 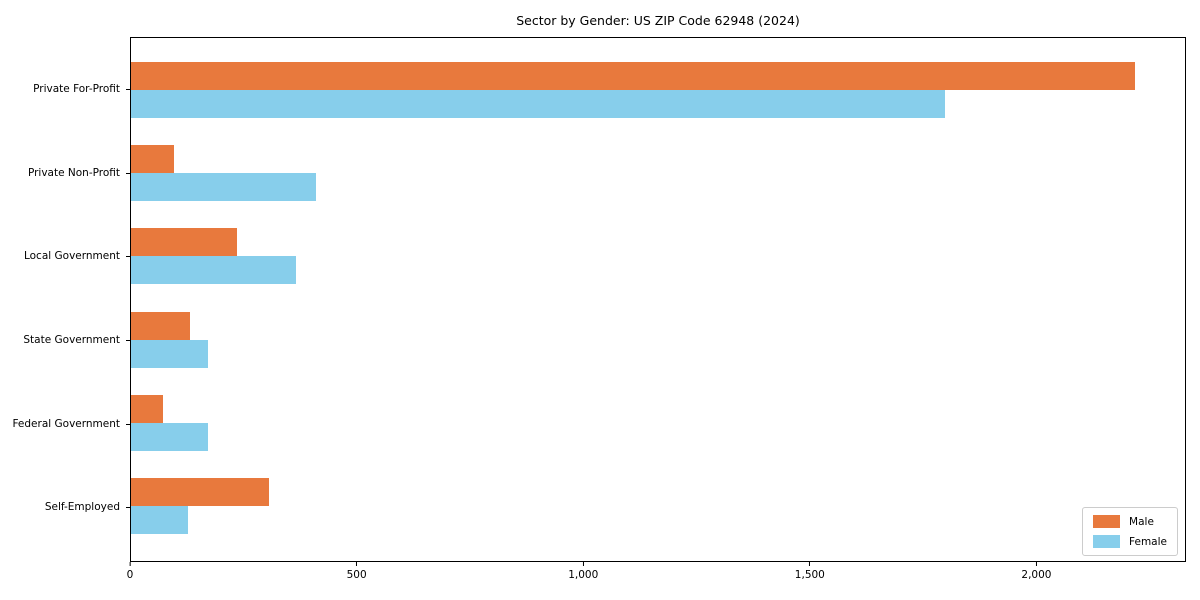 What do you see at coordinates (1130, 531) in the screenshot?
I see `legend: Male Female` at bounding box center [1130, 531].